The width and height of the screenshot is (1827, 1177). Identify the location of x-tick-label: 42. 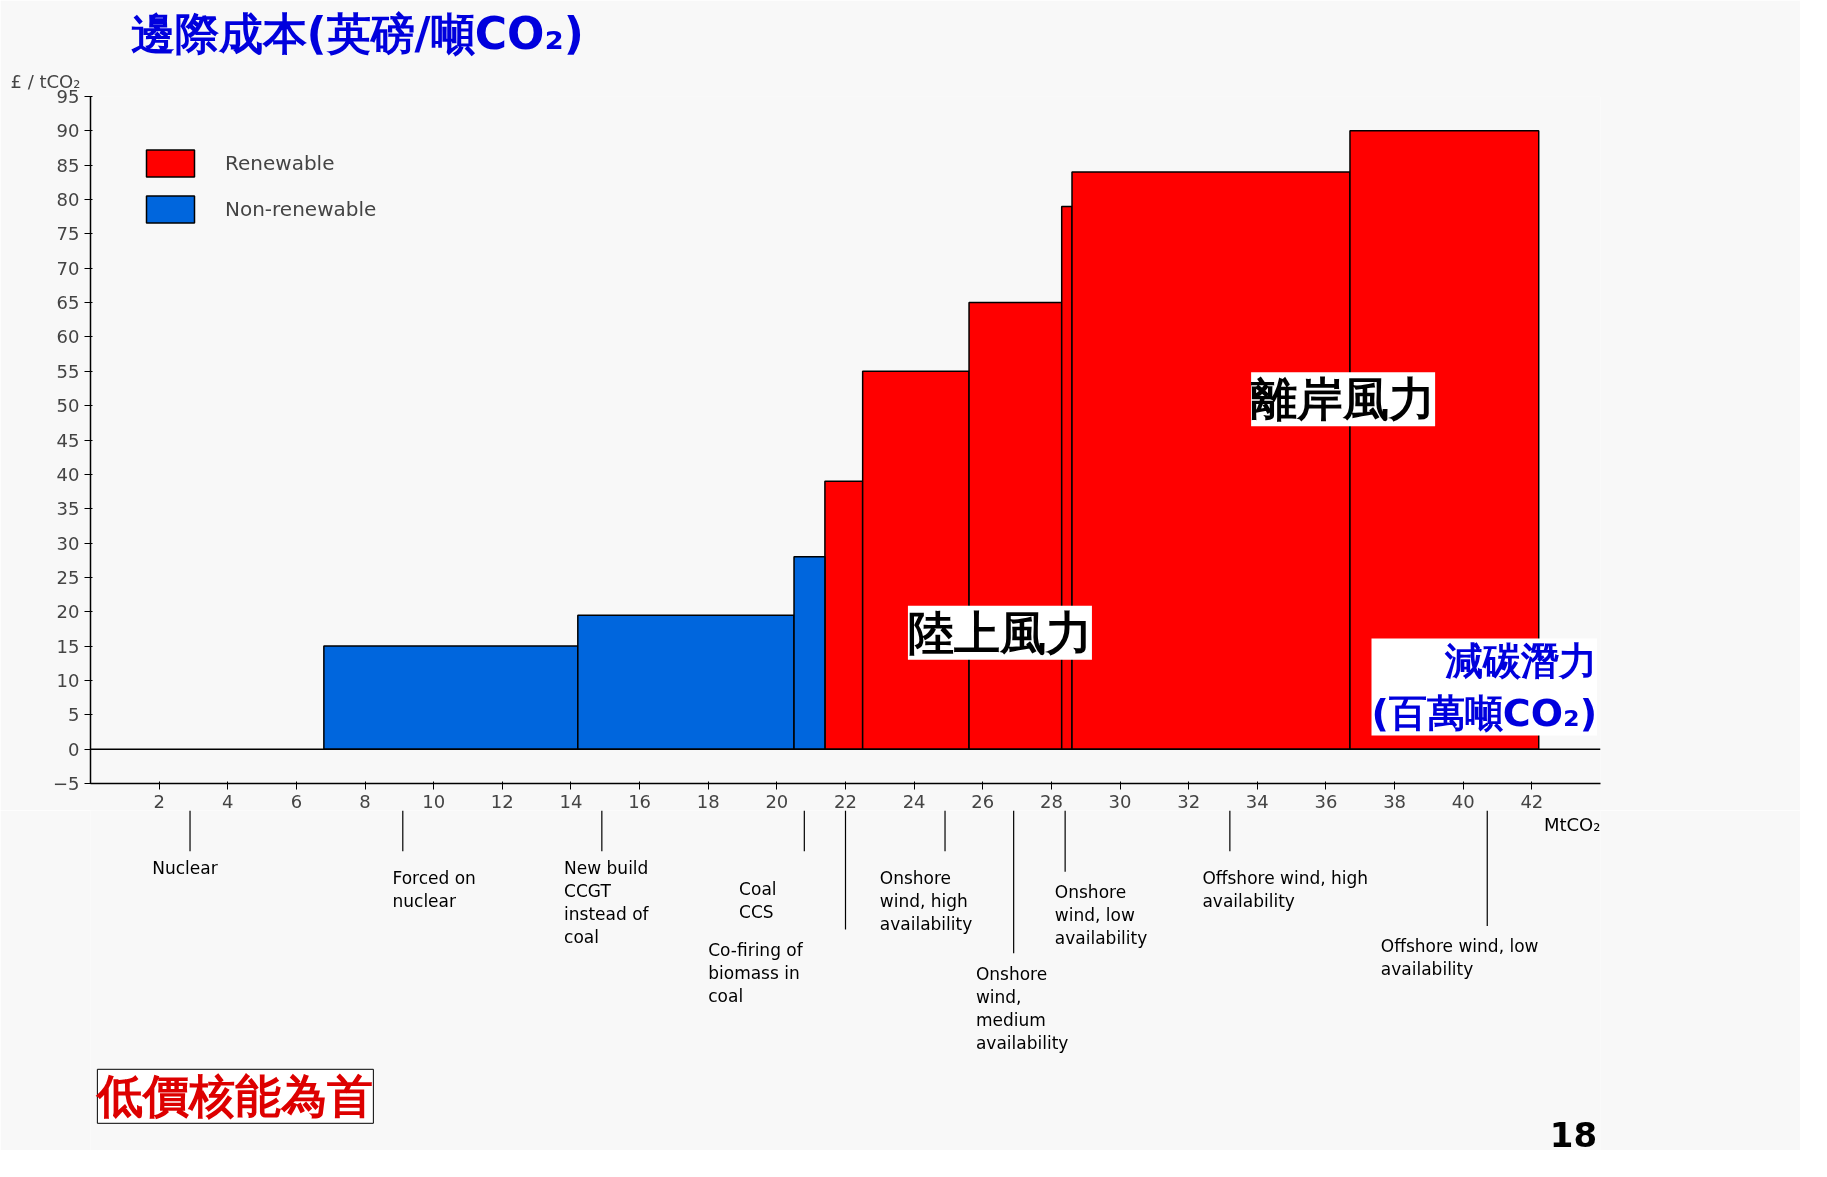
(1532, 801).